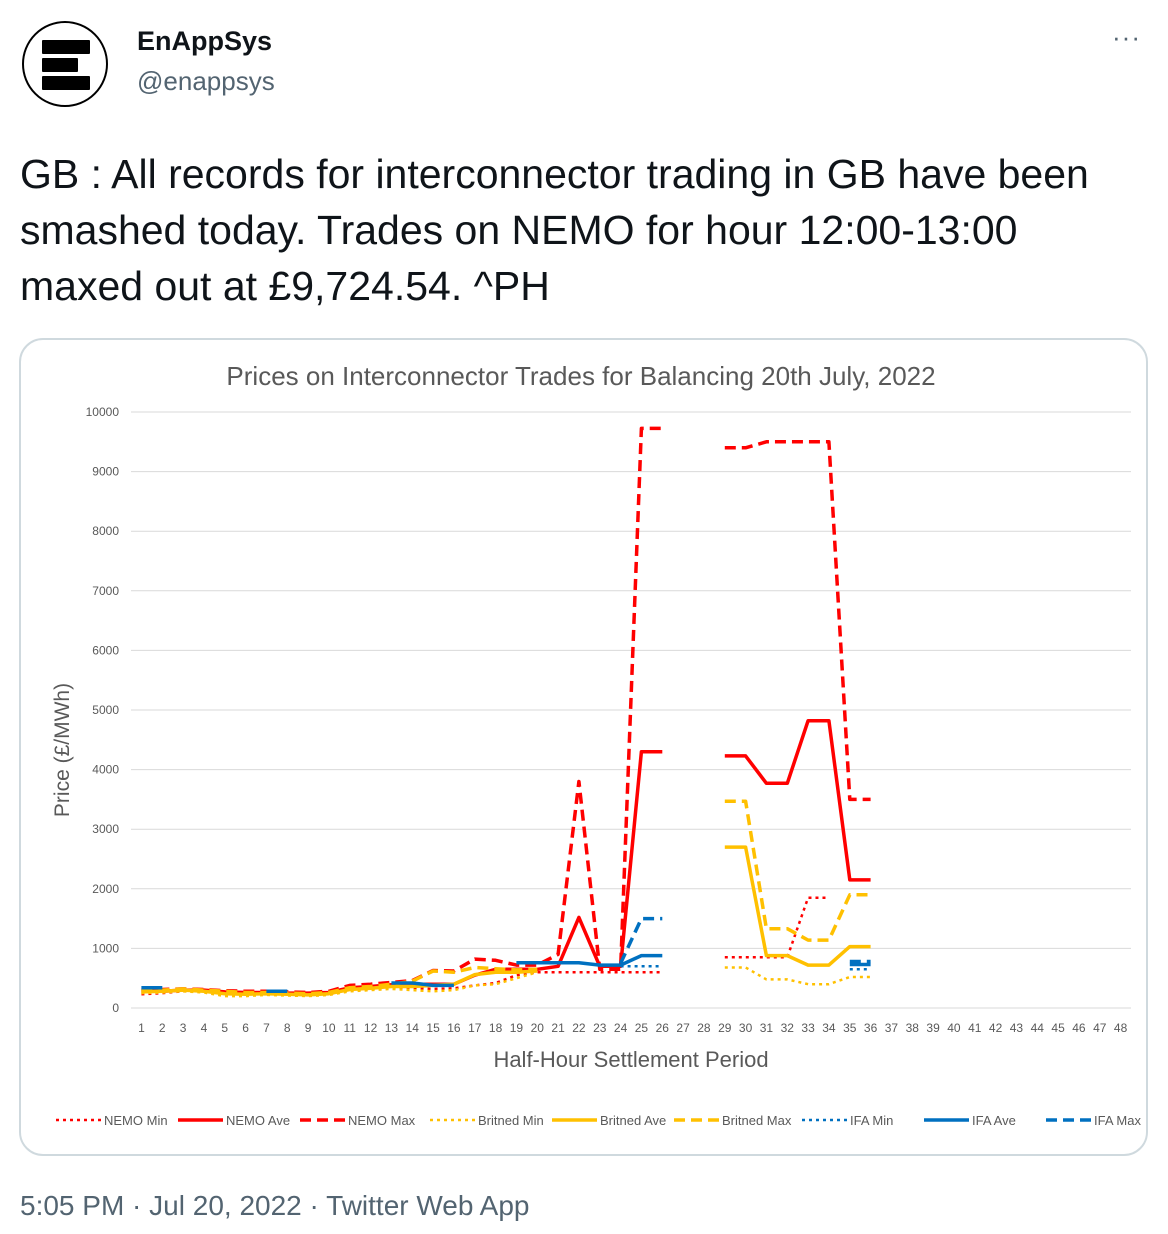 The image size is (1168, 1234). Describe the element at coordinates (767, 1028) in the screenshot. I see `x-tick-label: 31` at that location.